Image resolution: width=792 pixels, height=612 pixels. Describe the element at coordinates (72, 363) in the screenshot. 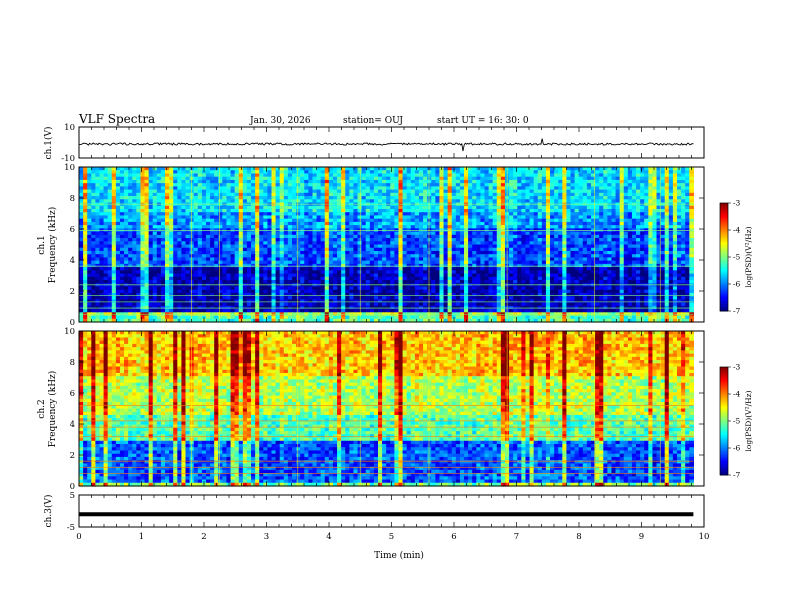

I see `panel-3-y-tick-label: 8` at that location.